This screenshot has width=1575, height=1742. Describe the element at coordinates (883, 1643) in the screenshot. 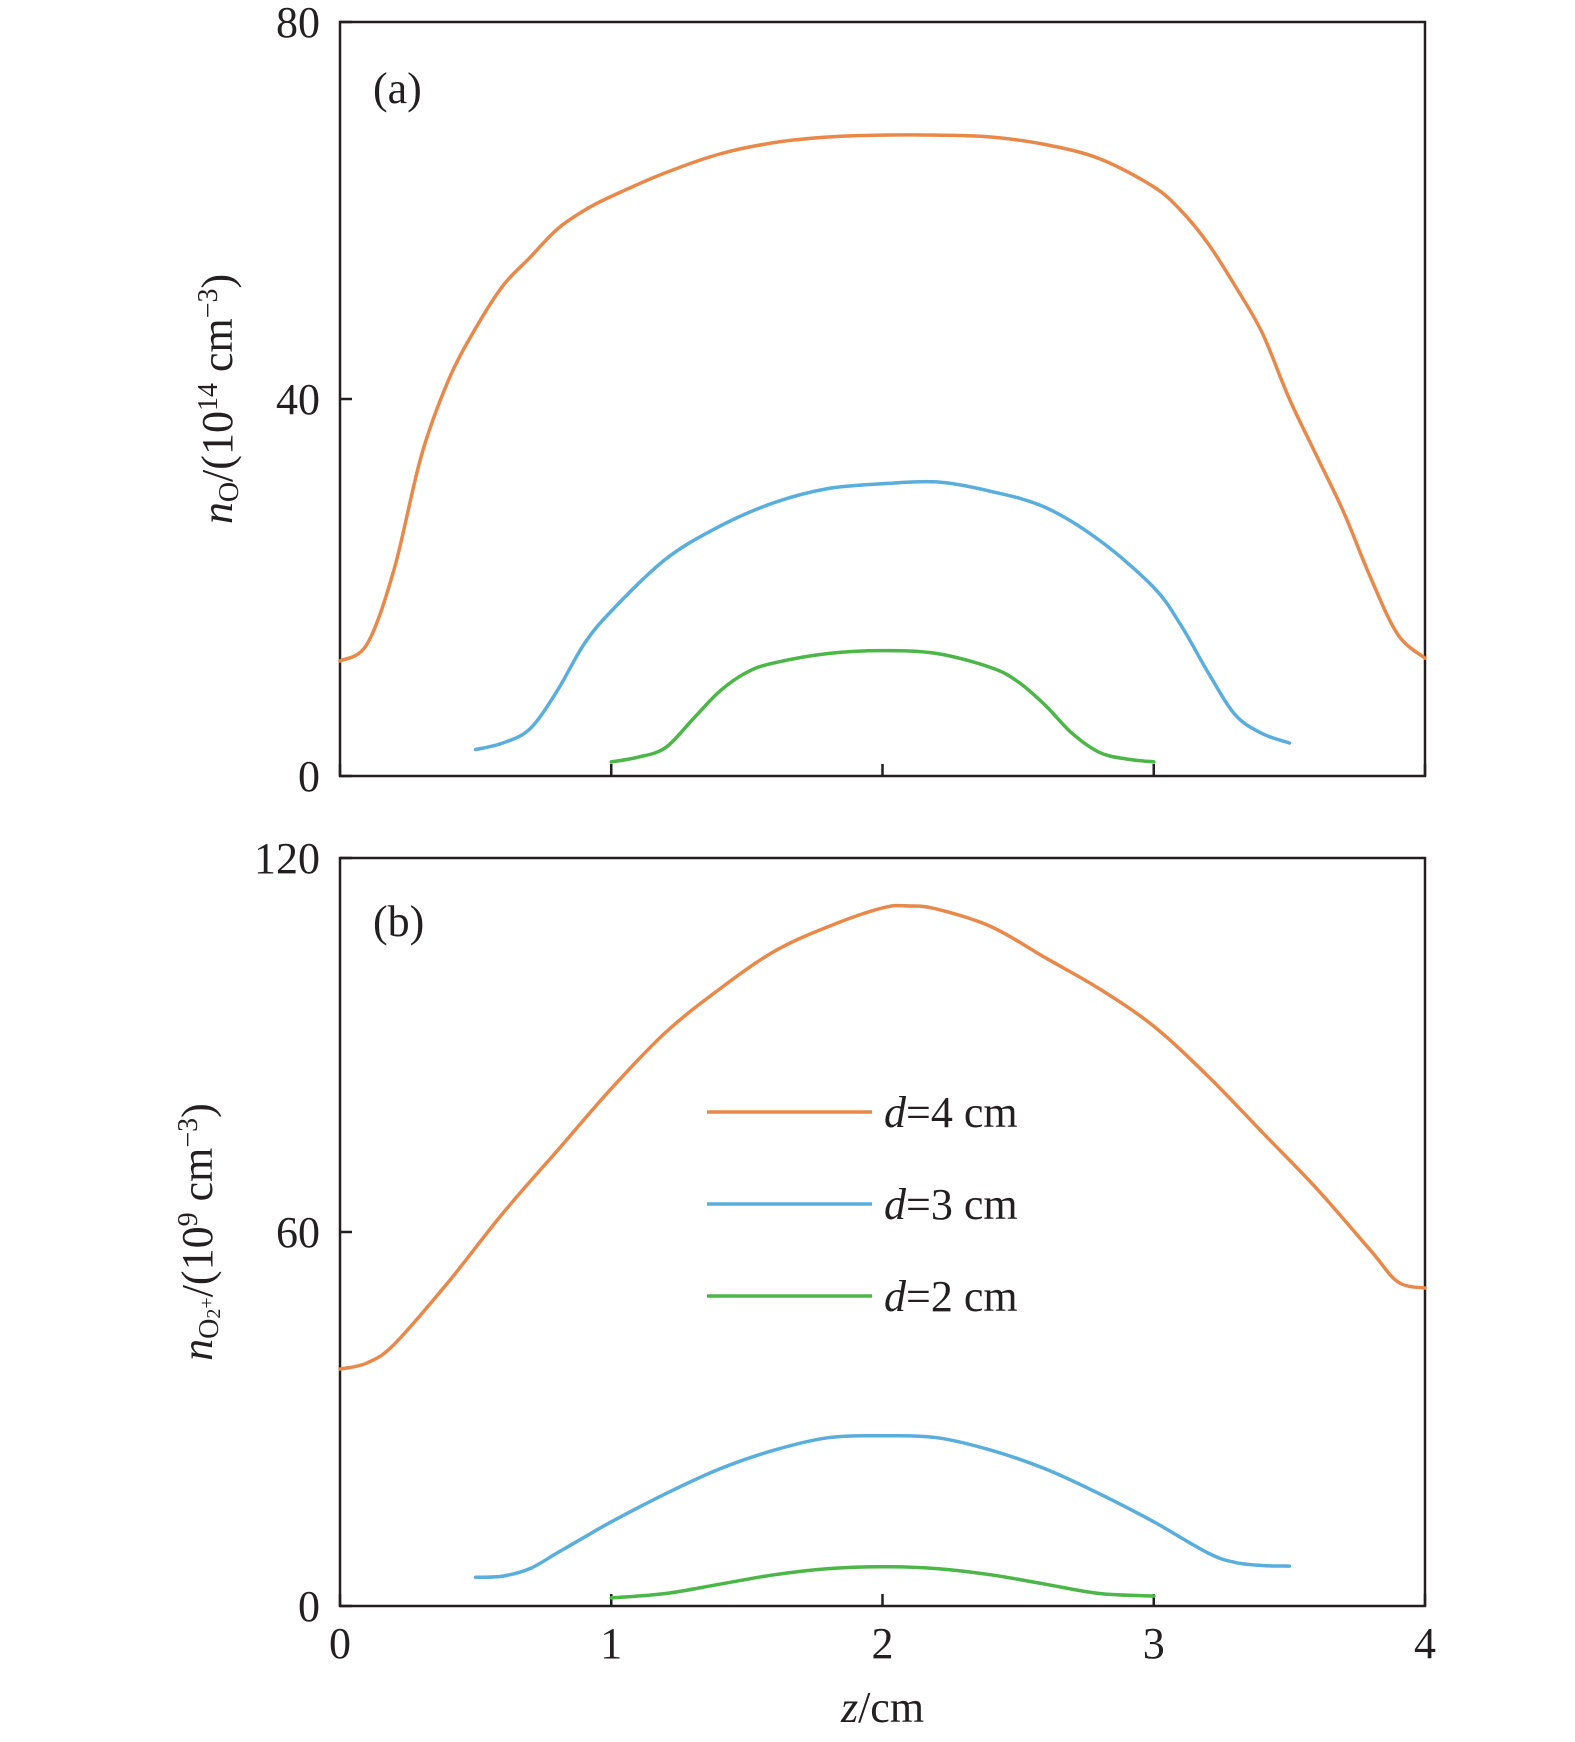

I see `x-tick-label: 2` at that location.